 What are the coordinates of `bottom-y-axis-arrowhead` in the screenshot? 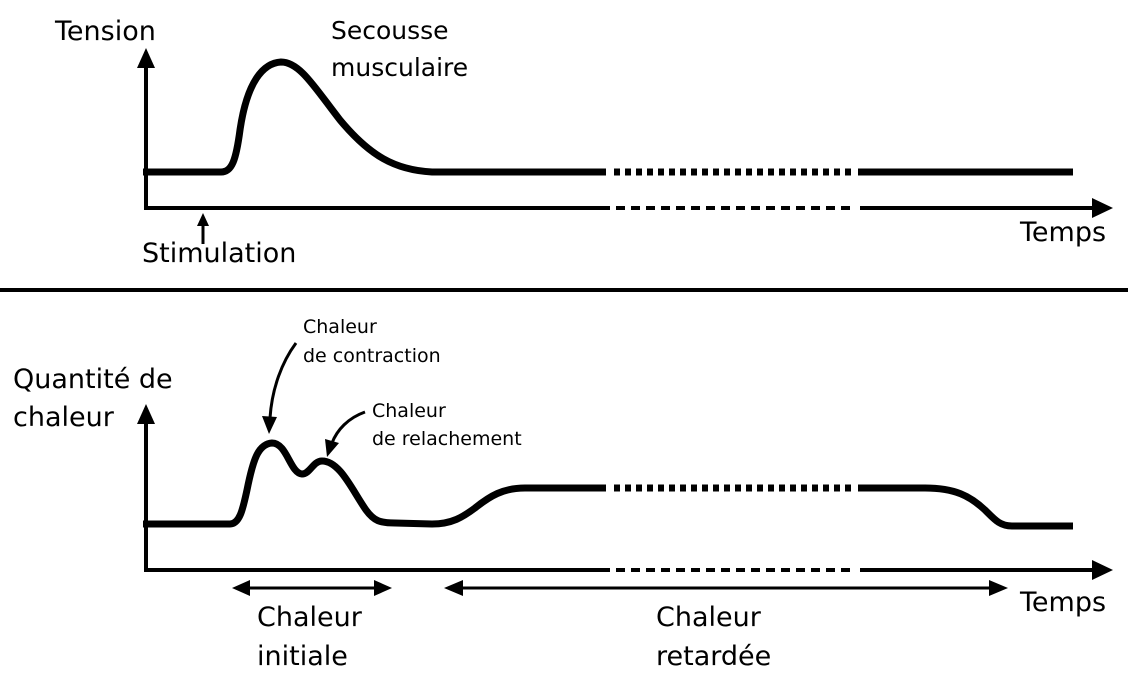 It's located at (146, 414).